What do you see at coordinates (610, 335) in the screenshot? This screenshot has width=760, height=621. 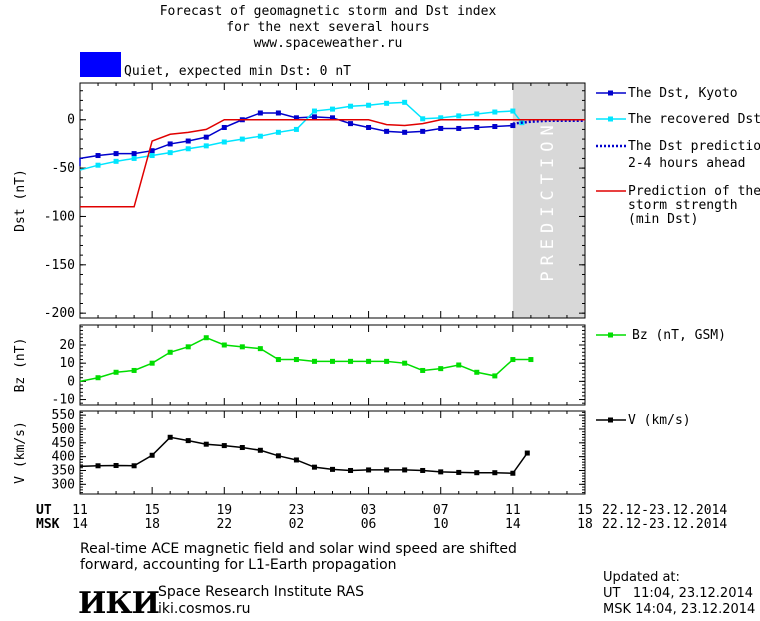 I see `legend-bz-marker-marker` at bounding box center [610, 335].